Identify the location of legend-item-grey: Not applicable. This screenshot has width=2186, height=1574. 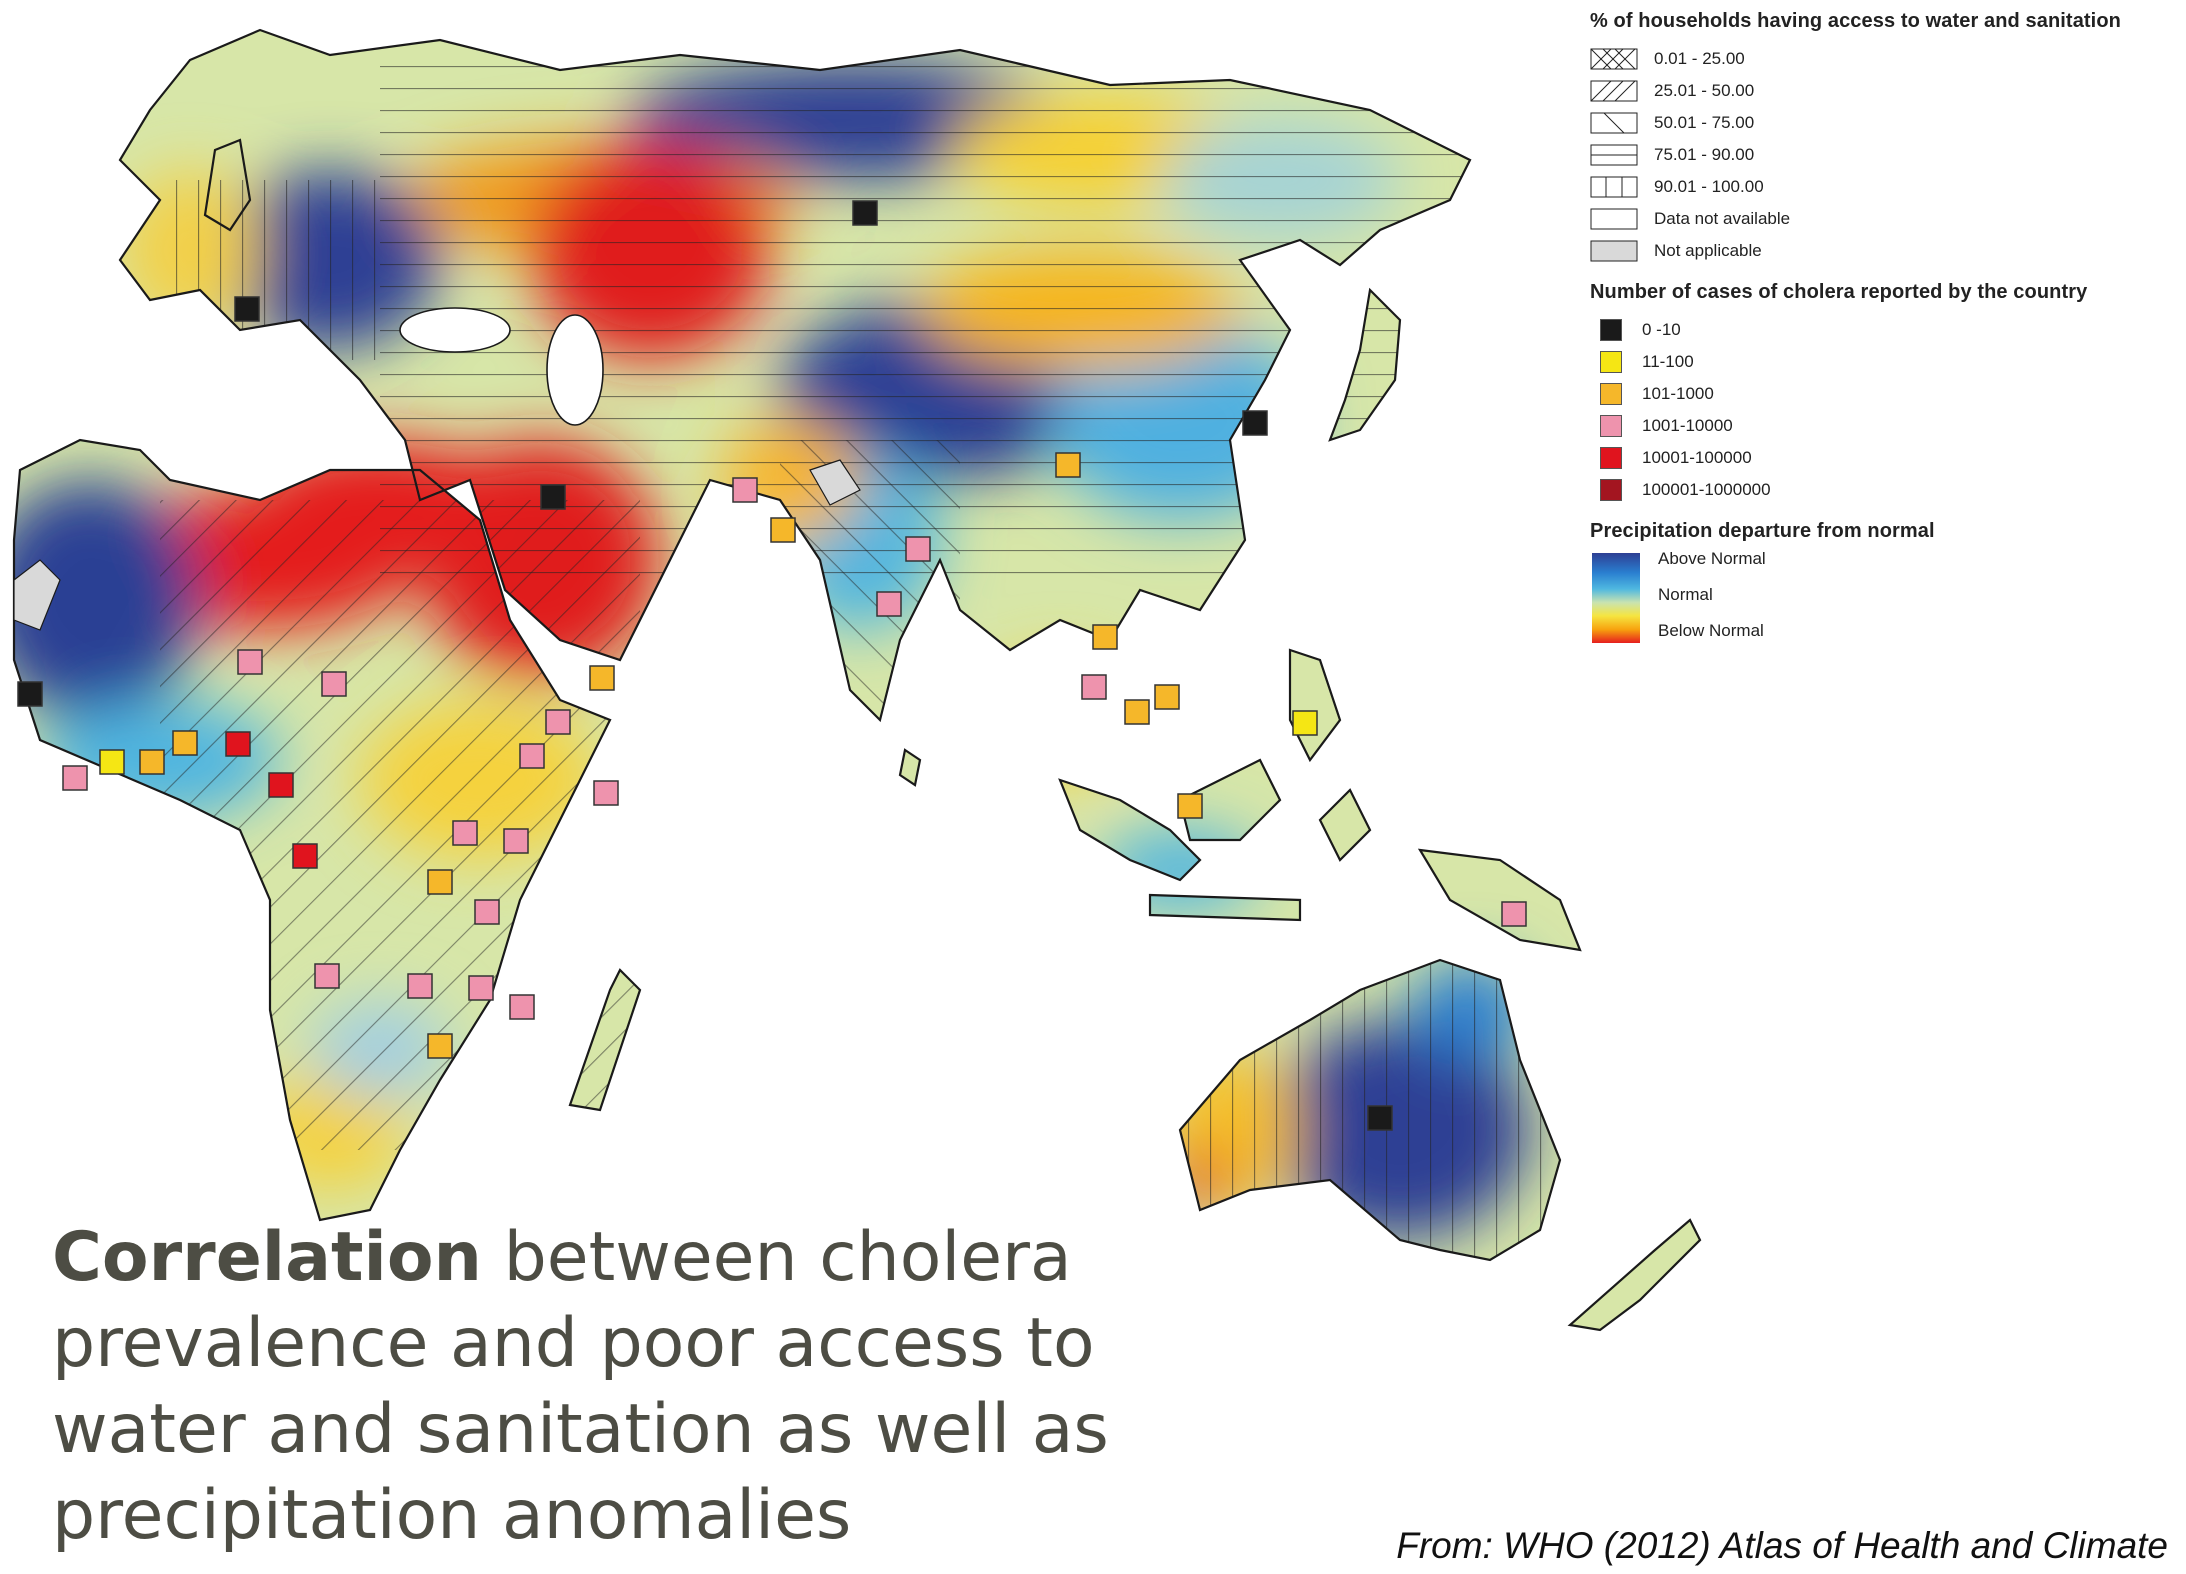
(1885, 251).